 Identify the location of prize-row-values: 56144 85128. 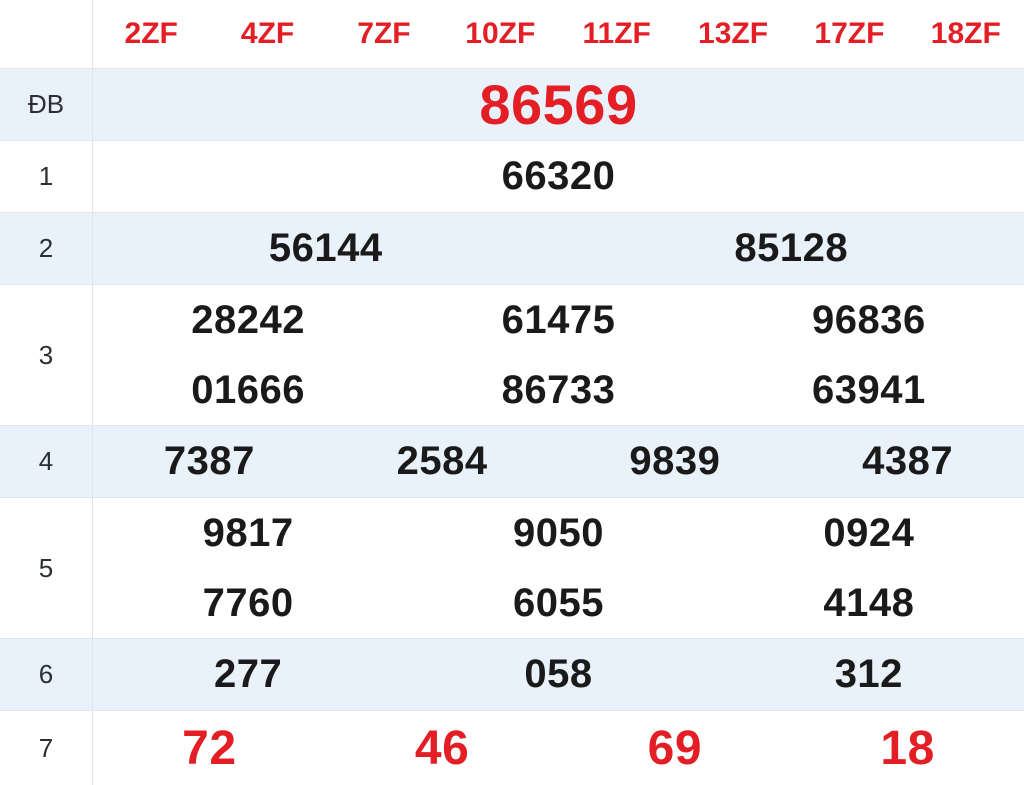
(558, 248).